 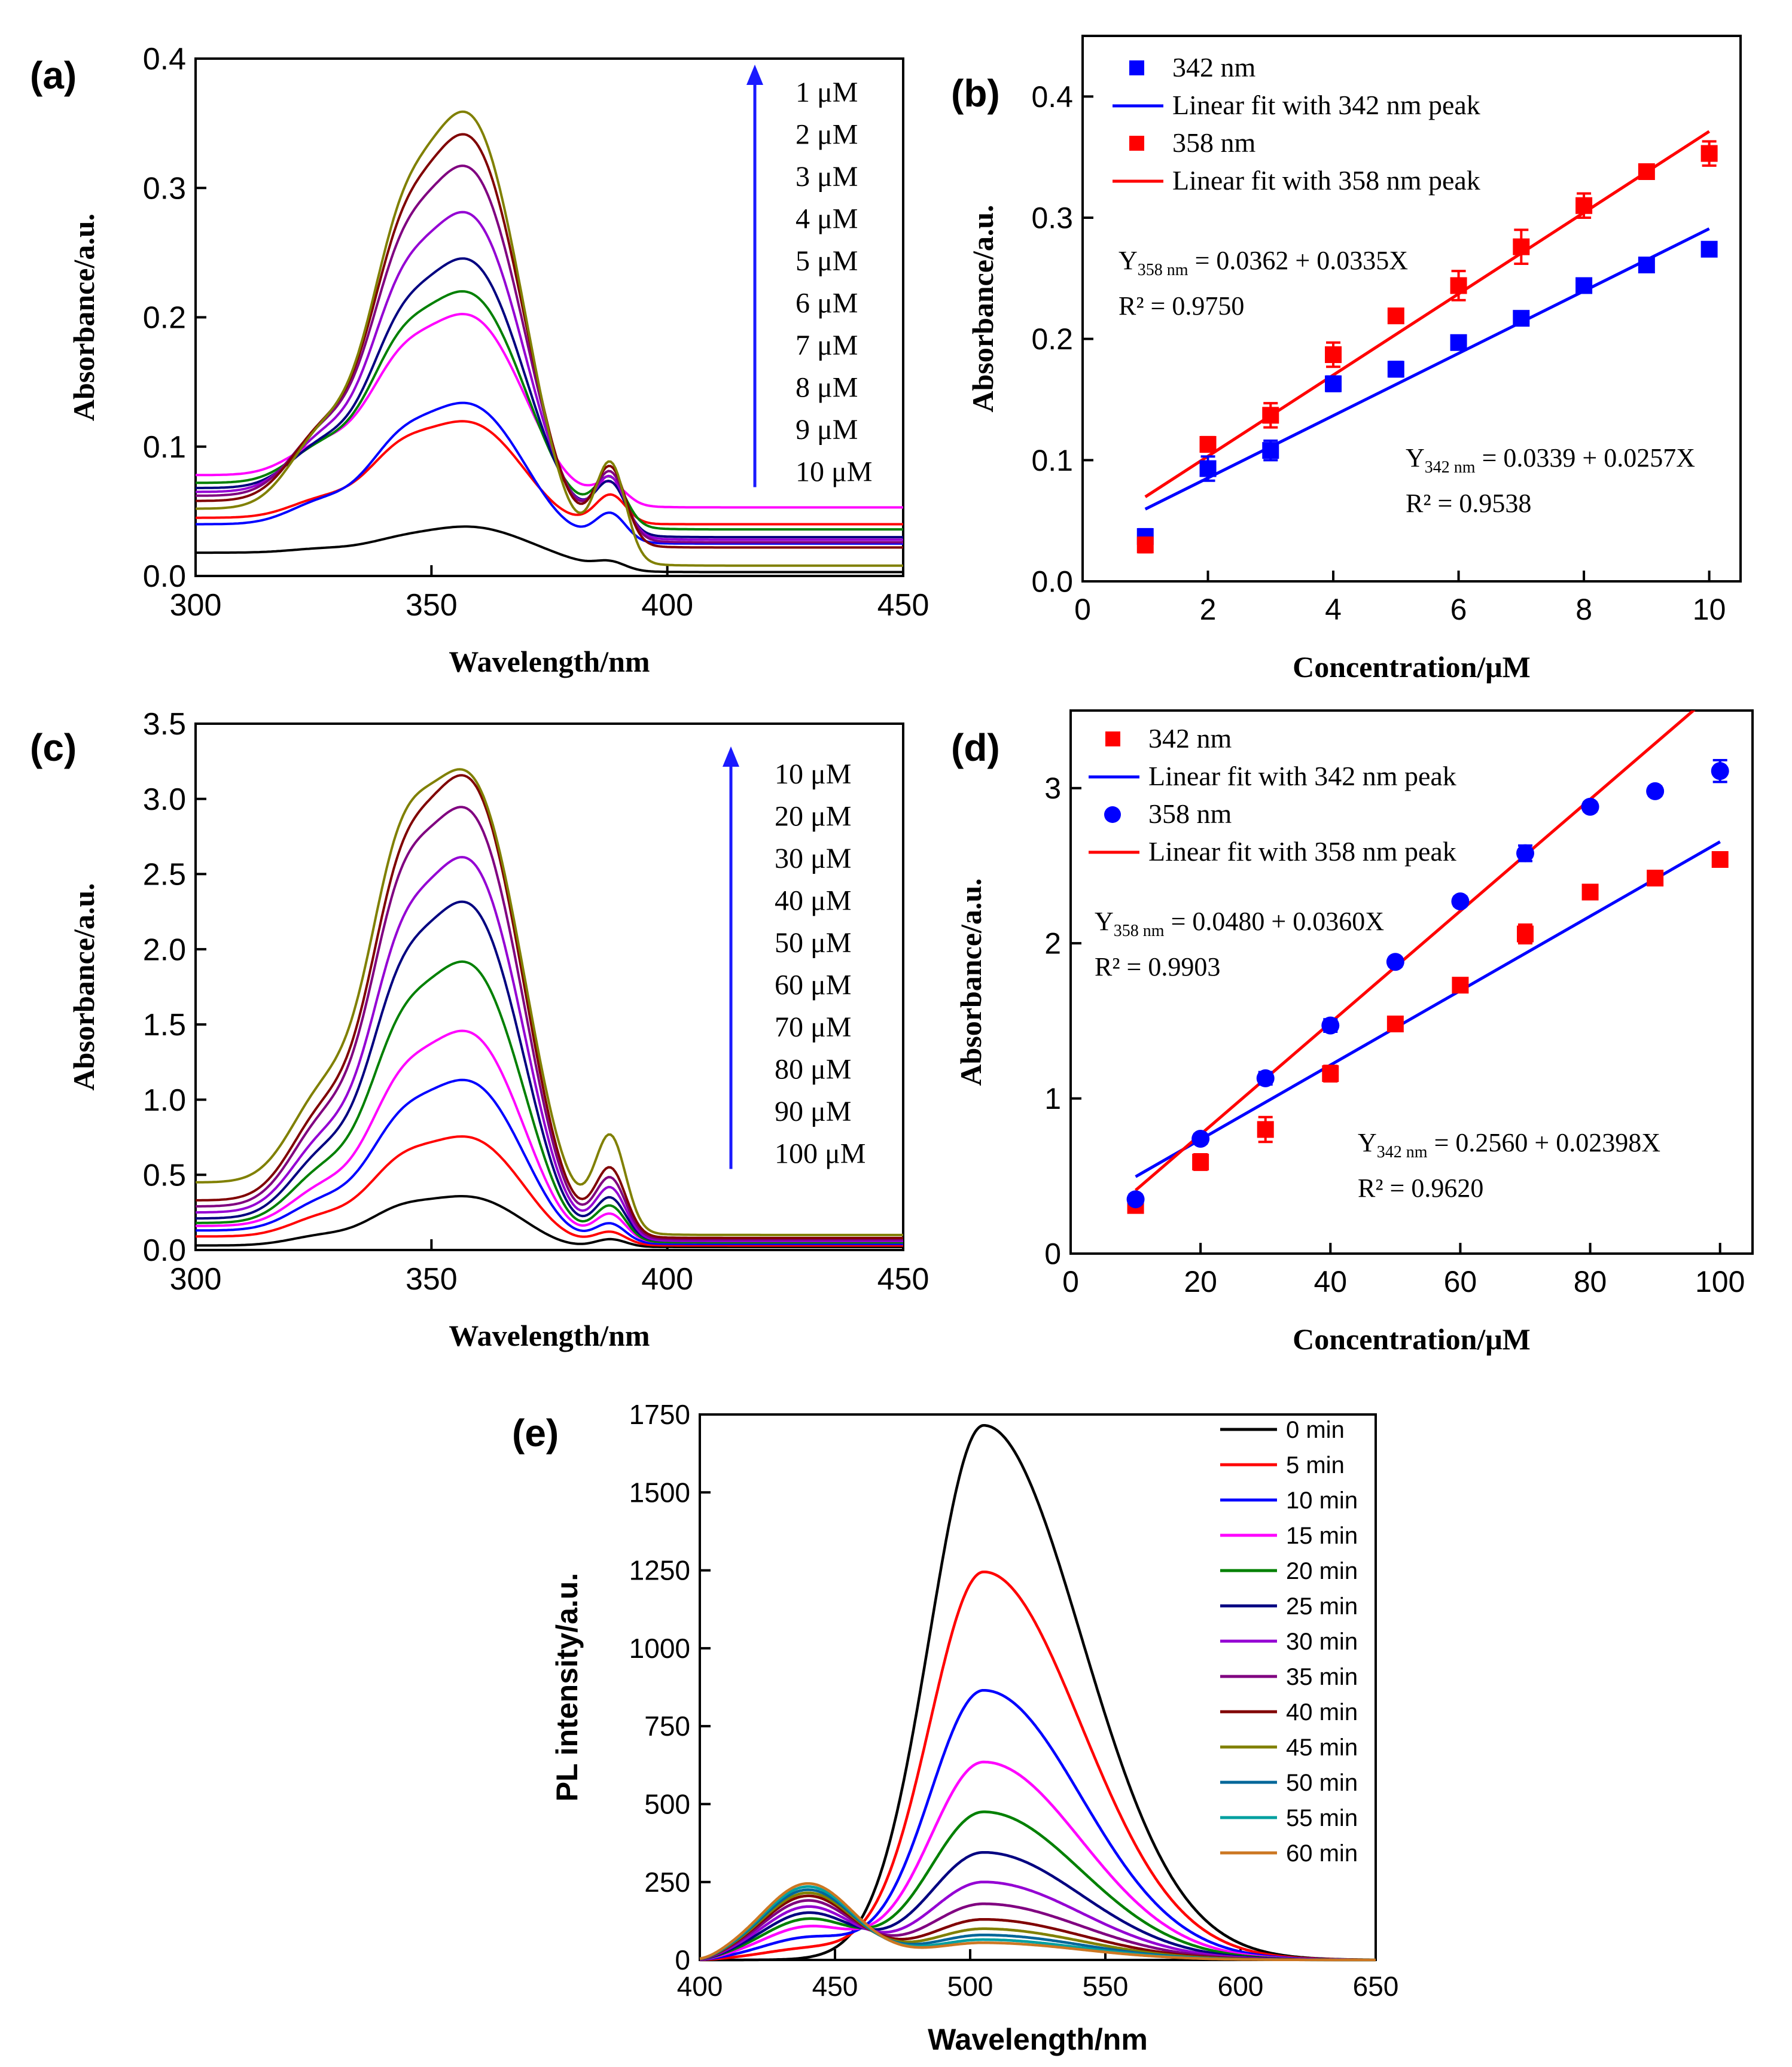 What do you see at coordinates (1458, 609) in the screenshot?
I see `x-tick-label: 6` at bounding box center [1458, 609].